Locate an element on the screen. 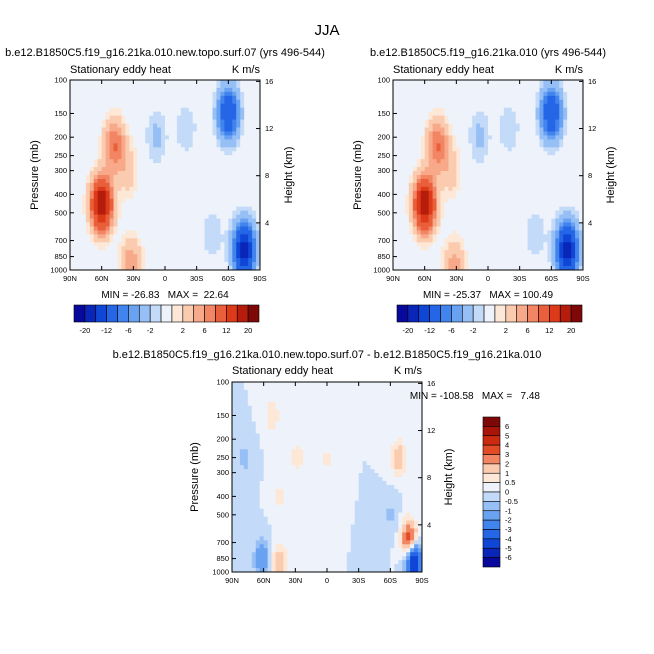  panel-1-left-label: Stationary eddy heat is located at coordinates (120, 70).